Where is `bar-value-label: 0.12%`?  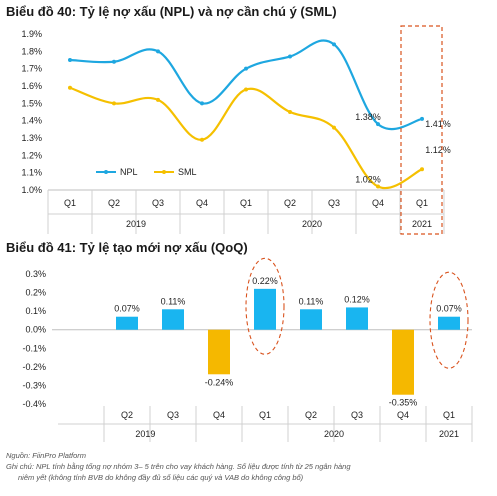 bar-value-label: 0.12% is located at coordinates (357, 299).